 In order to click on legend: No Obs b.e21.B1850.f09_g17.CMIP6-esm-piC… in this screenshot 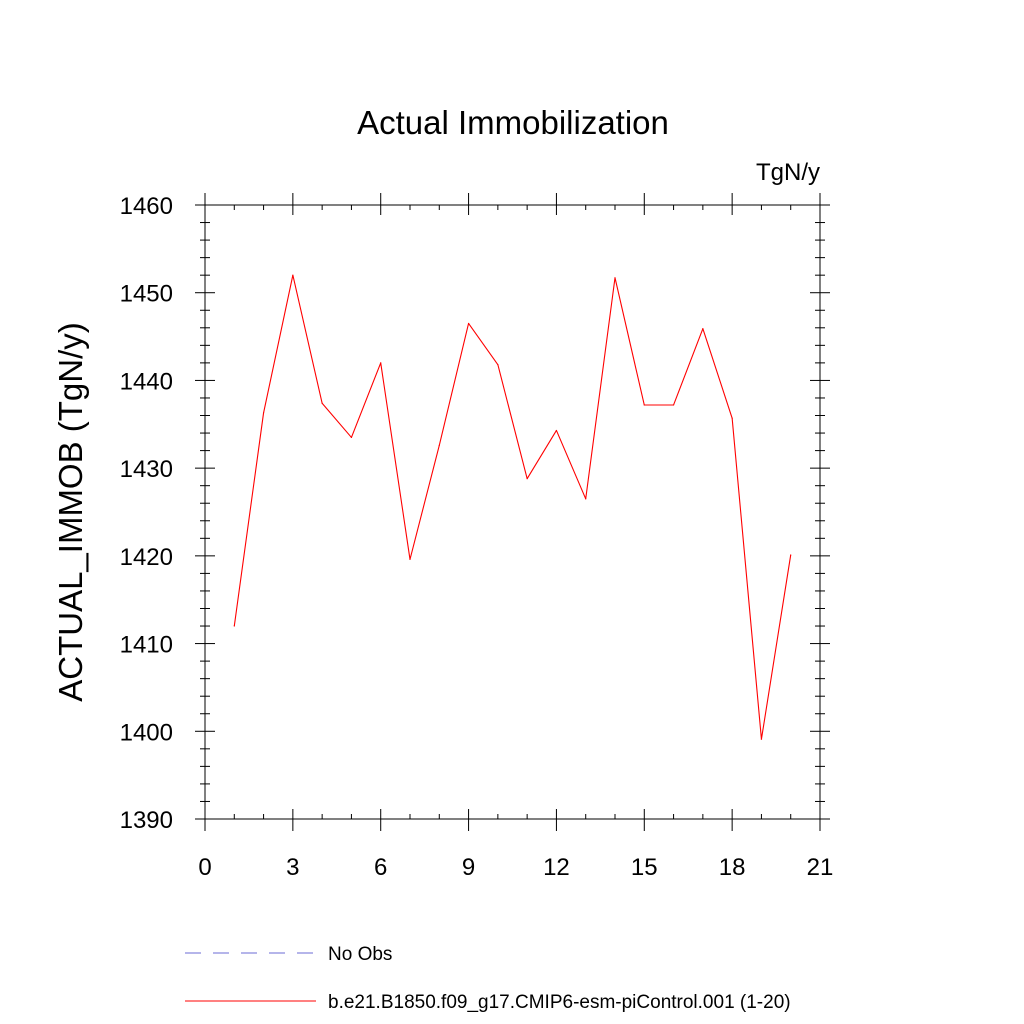, I will do `click(488, 978)`.